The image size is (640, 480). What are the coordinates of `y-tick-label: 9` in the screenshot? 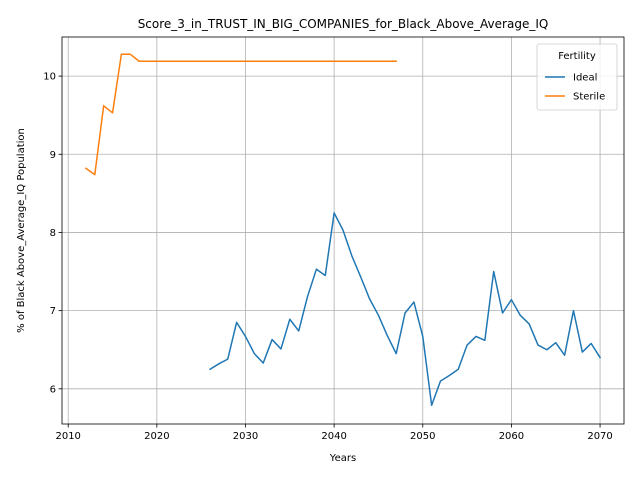 It's located at (53, 155).